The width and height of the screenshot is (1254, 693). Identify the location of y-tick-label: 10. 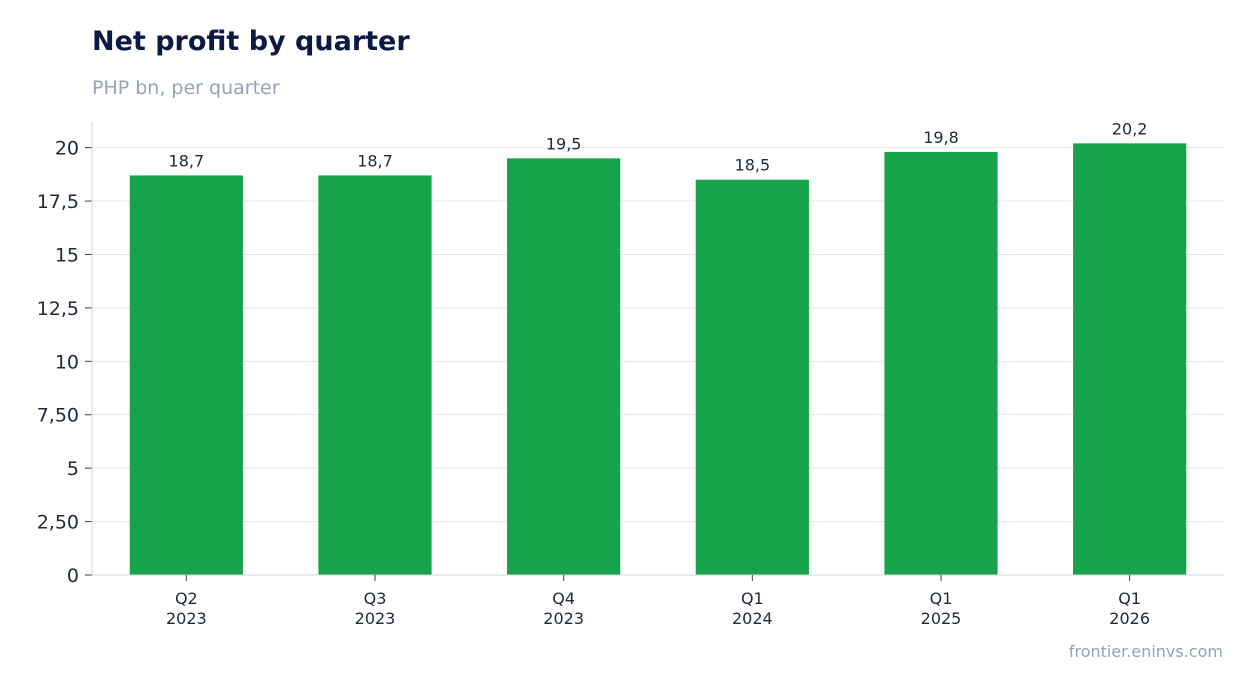
(67, 362).